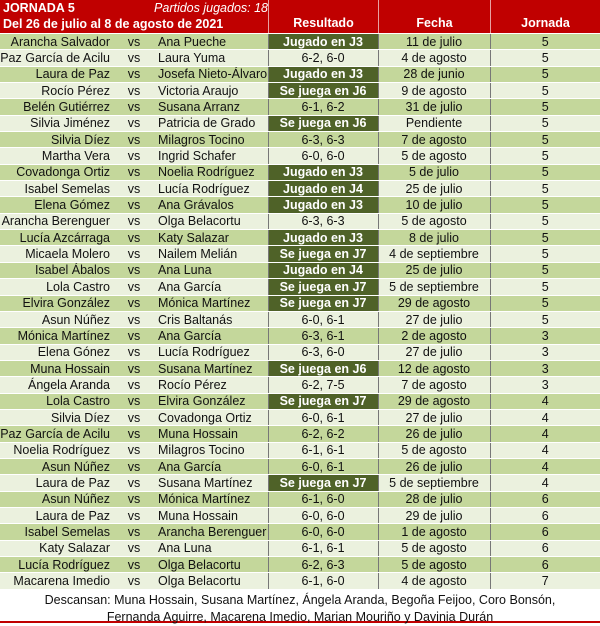 This screenshot has width=600, height=626. Describe the element at coordinates (323, 23) in the screenshot. I see `column-header-result: Resultado` at that location.